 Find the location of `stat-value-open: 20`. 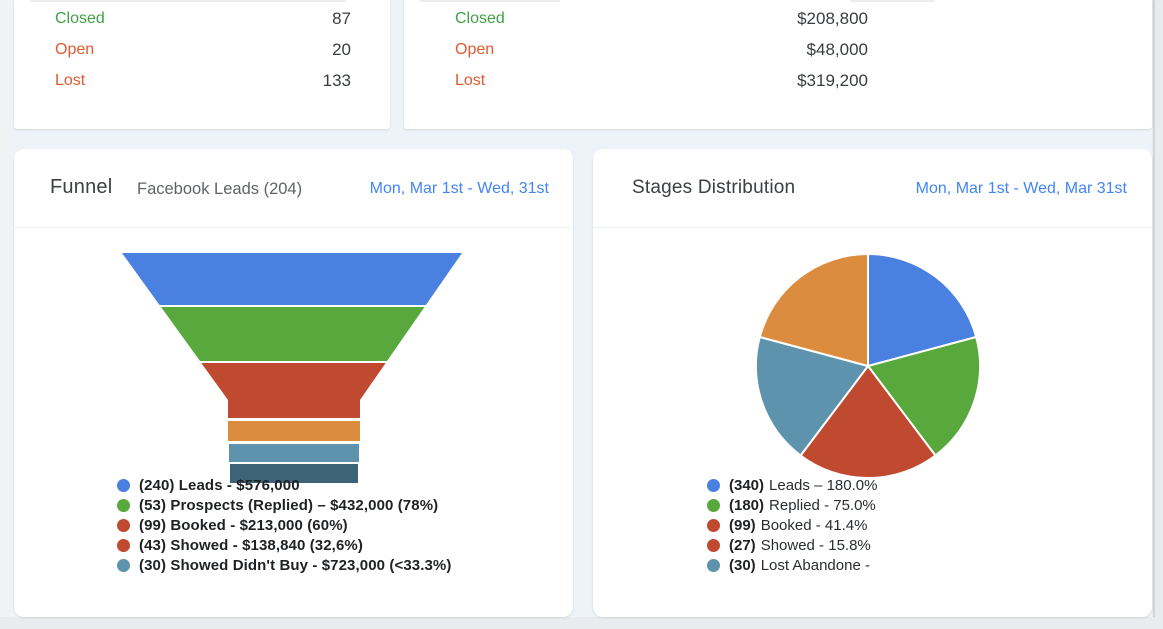

stat-value-open: 20 is located at coordinates (341, 49).